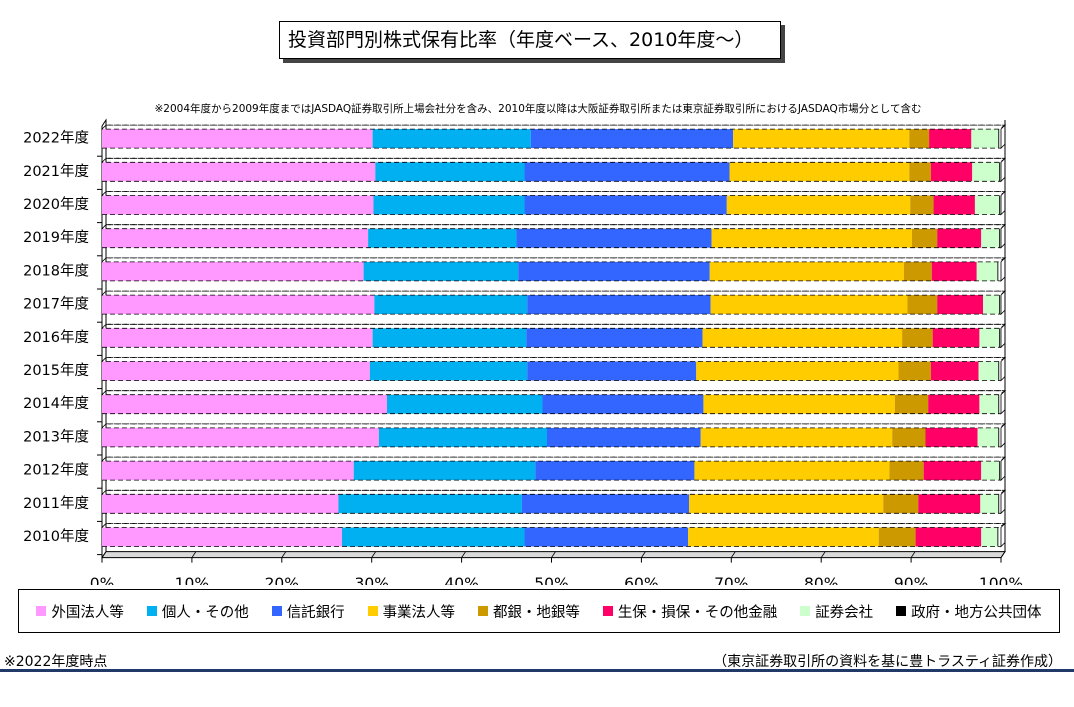 The width and height of the screenshot is (1074, 707). Describe the element at coordinates (56, 470) in the screenshot. I see `y-tick-label: 2012年度` at that location.